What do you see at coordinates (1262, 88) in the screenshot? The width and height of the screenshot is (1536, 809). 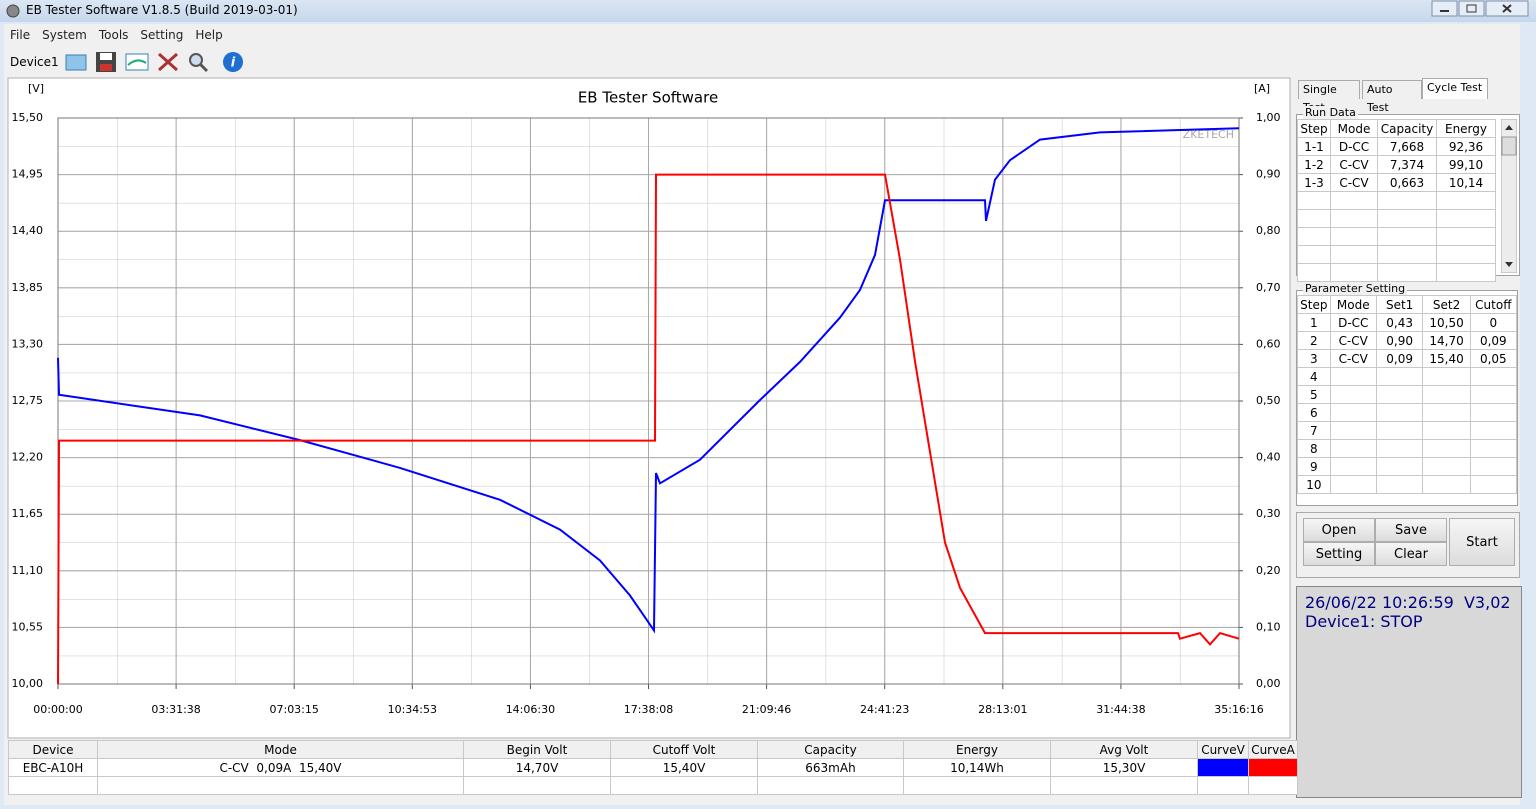 I see `y2-axis-unit: [A]` at bounding box center [1262, 88].